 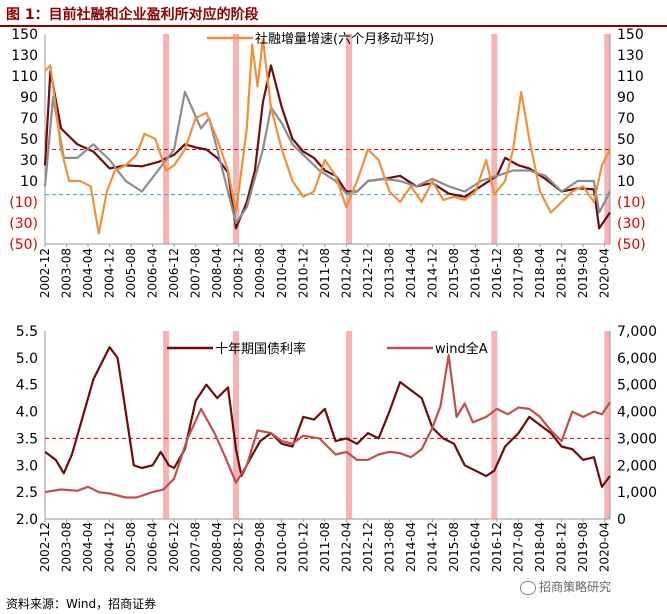 What do you see at coordinates (29, 119) in the screenshot?
I see `y-tick-label-left: 70` at bounding box center [29, 119].